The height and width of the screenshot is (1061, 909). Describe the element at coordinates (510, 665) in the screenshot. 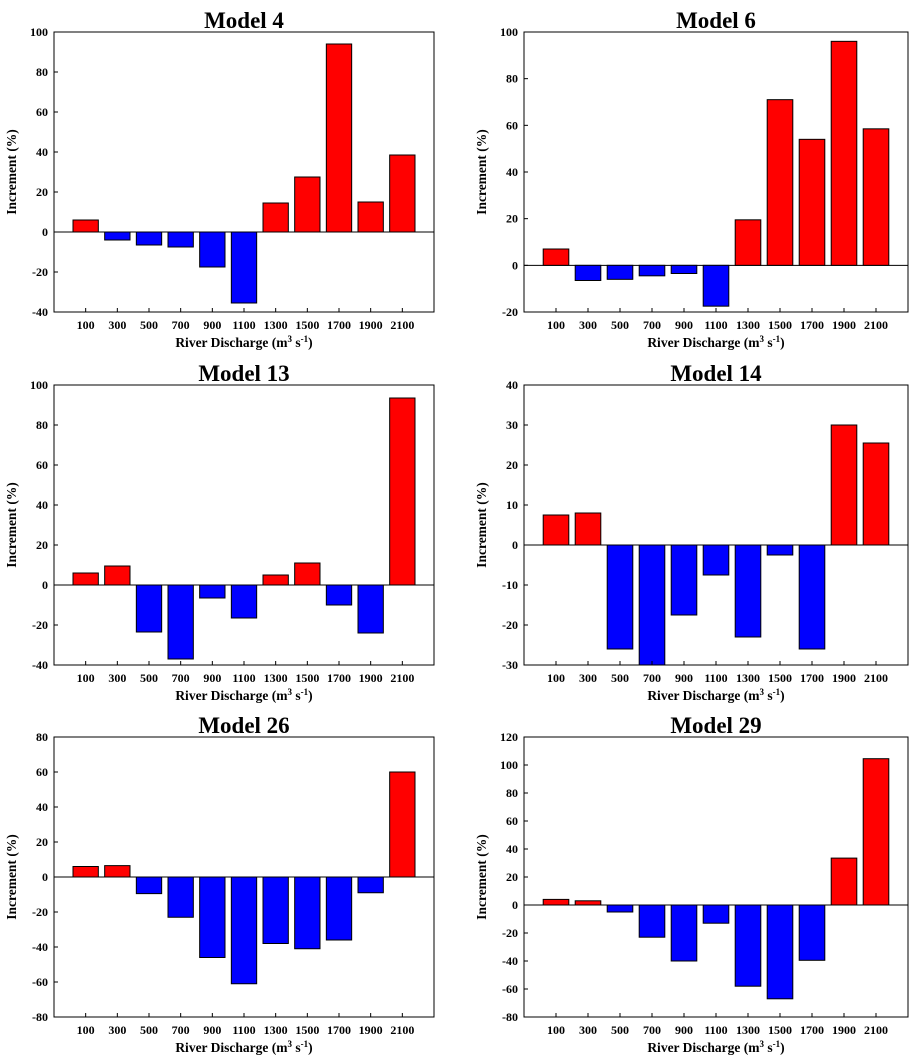

I see `y-tick-label: -30` at that location.